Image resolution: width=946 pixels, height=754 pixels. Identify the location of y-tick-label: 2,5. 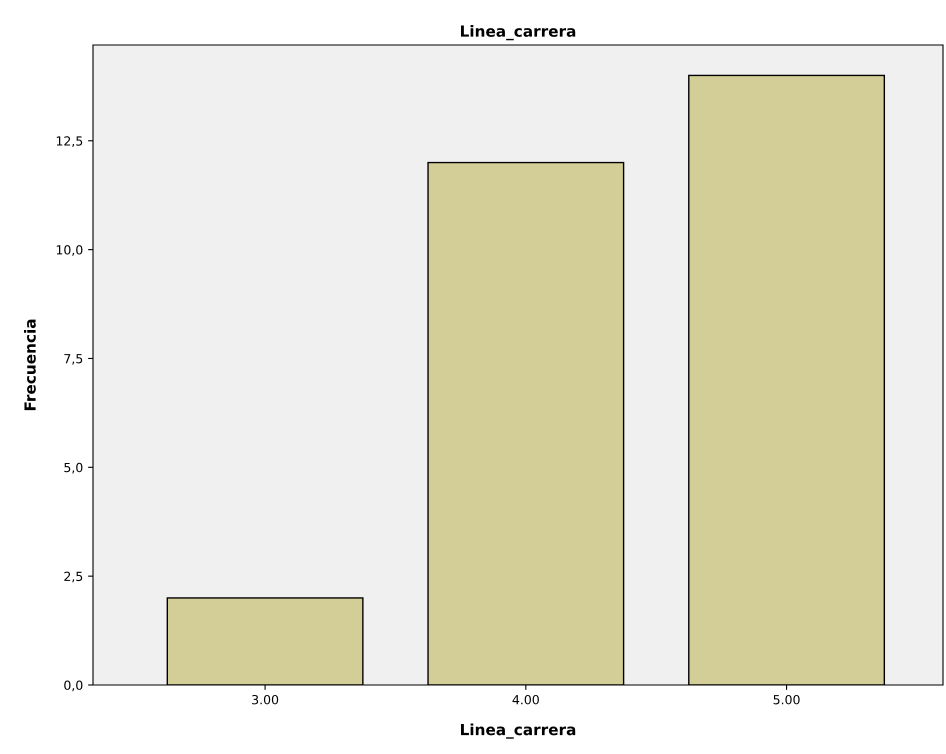
(73, 577).